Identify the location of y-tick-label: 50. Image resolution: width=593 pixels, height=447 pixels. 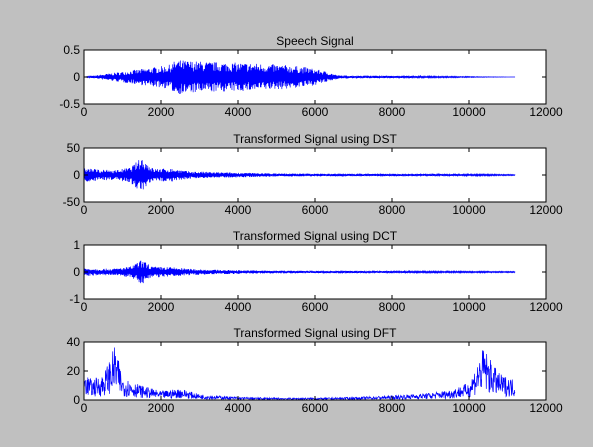
(74, 148).